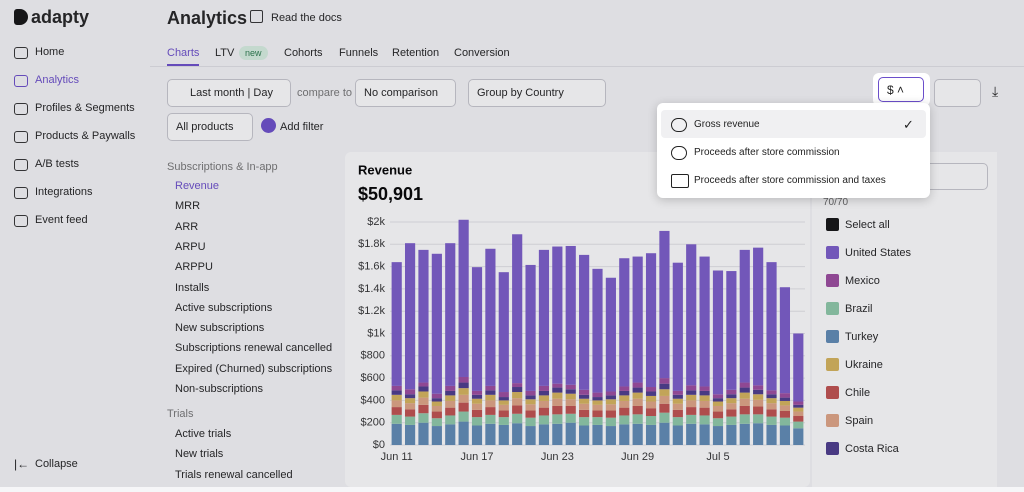  I want to click on dropdown-item: Gross revenue, so click(727, 124).